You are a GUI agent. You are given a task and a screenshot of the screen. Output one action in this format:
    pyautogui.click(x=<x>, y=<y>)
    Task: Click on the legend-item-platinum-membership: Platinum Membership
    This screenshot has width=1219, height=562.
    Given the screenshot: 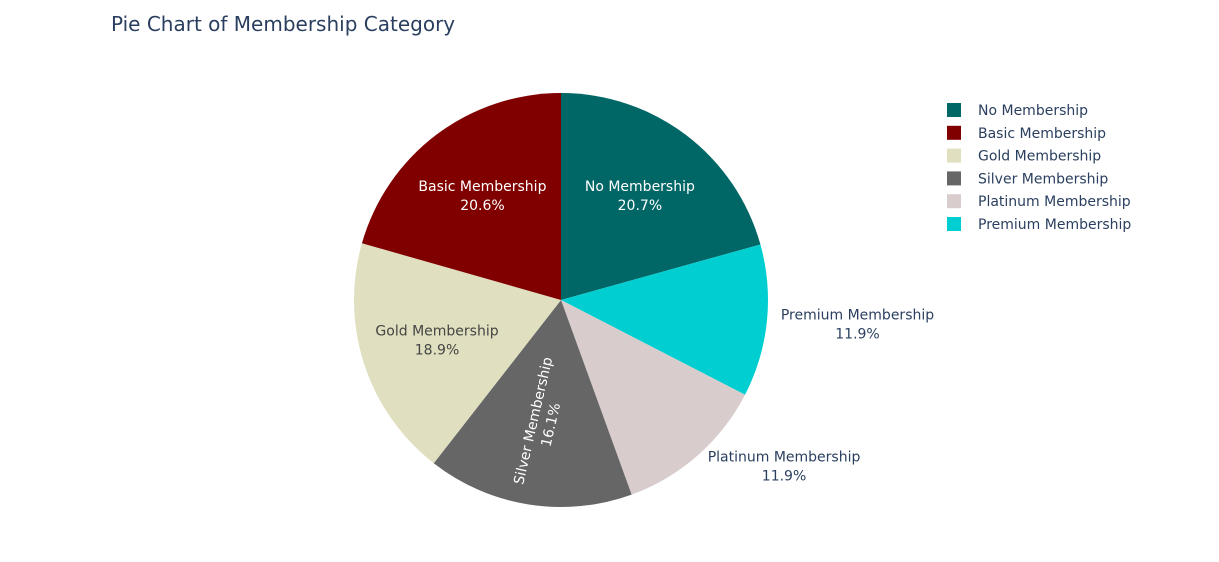 What is the action you would take?
    pyautogui.click(x=1039, y=202)
    